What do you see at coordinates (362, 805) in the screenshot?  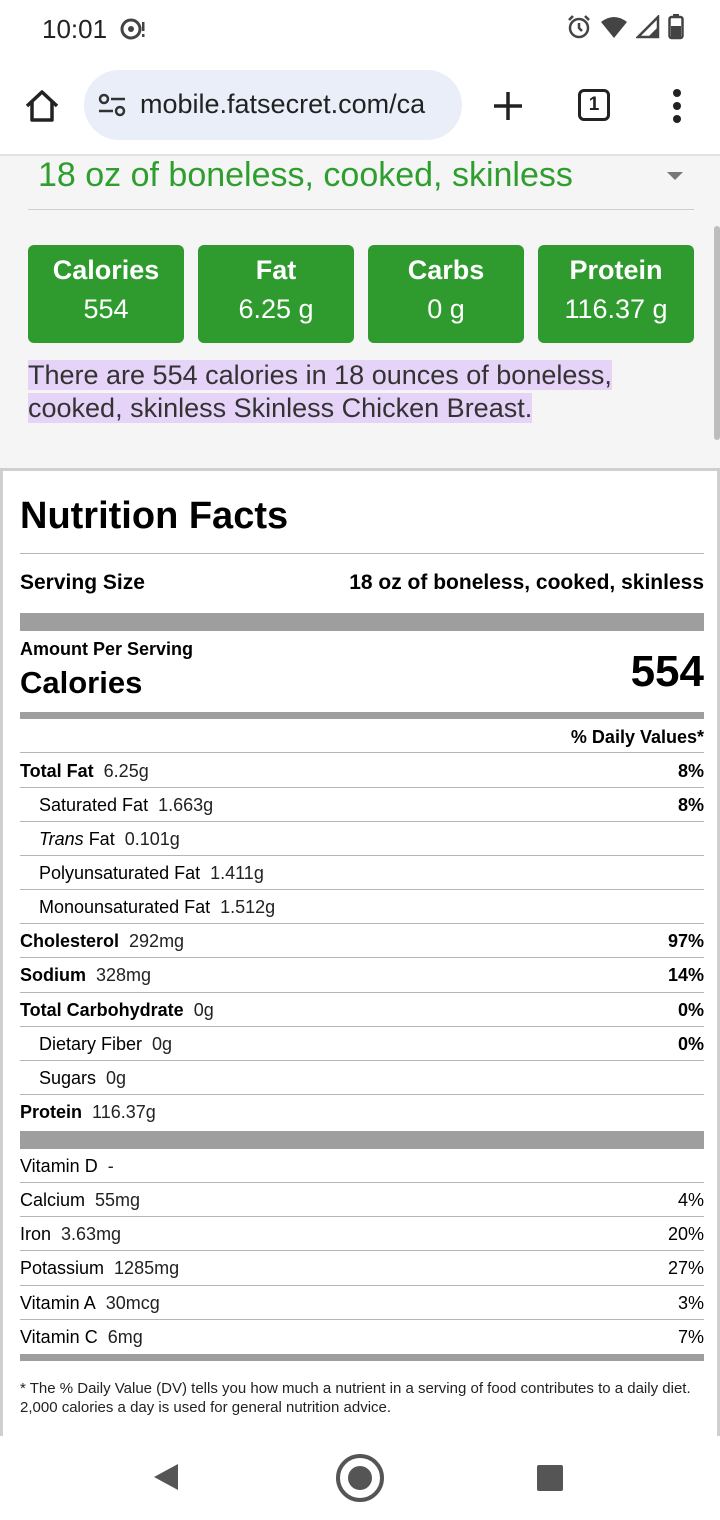 I see `nutrient-row-saturated-fat: Saturated Fat 1.663g 8%` at bounding box center [362, 805].